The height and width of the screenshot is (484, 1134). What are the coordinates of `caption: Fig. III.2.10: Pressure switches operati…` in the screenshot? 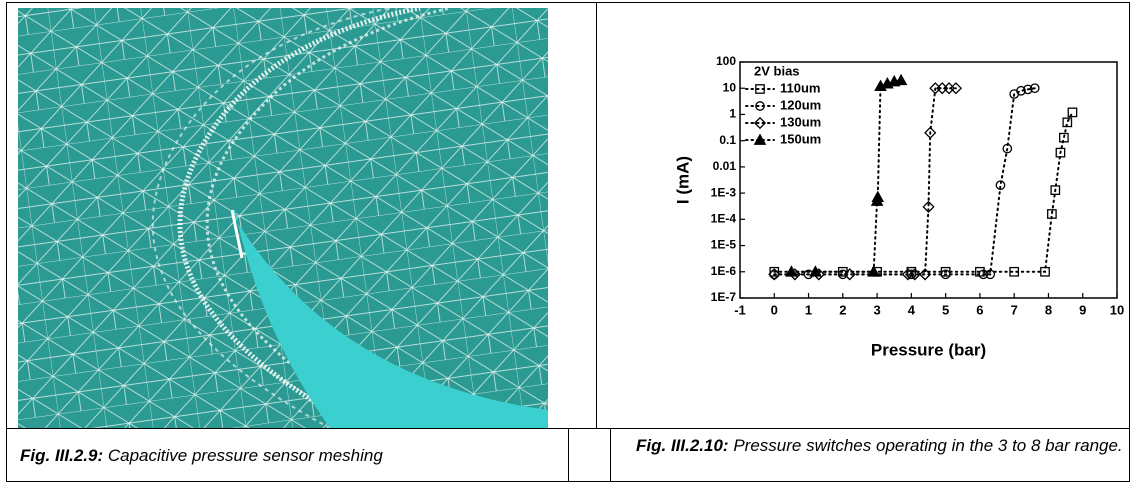 It's located at (880, 446).